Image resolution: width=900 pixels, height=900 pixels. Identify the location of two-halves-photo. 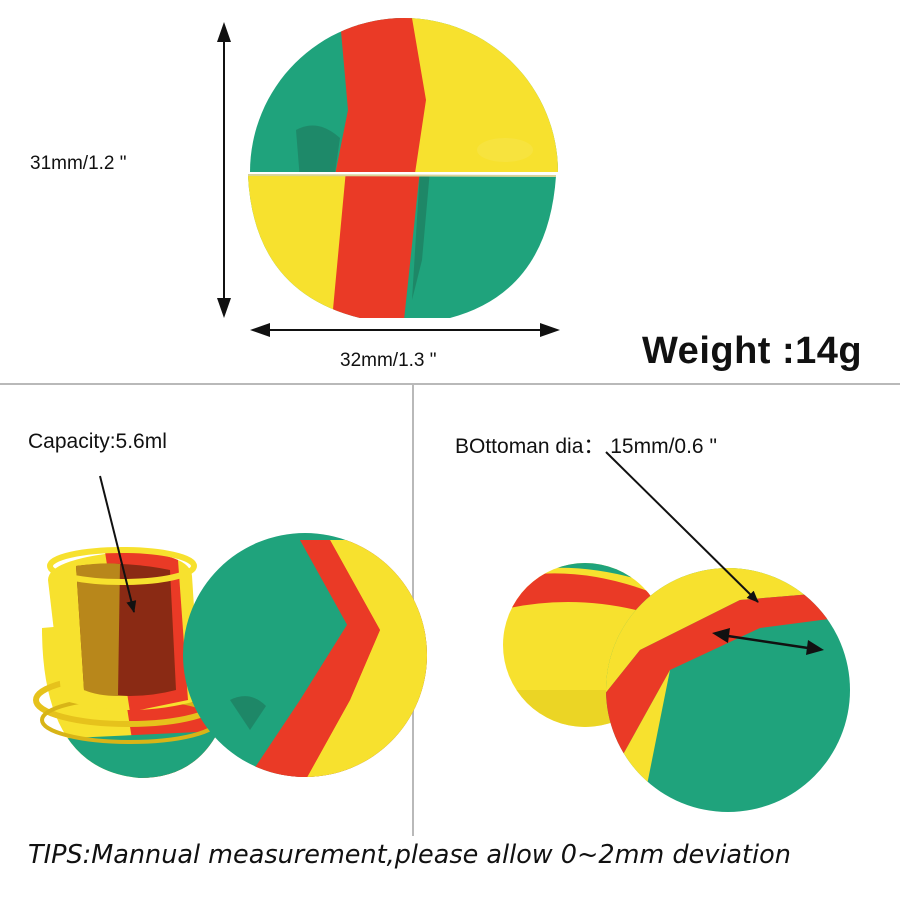
(676, 687).